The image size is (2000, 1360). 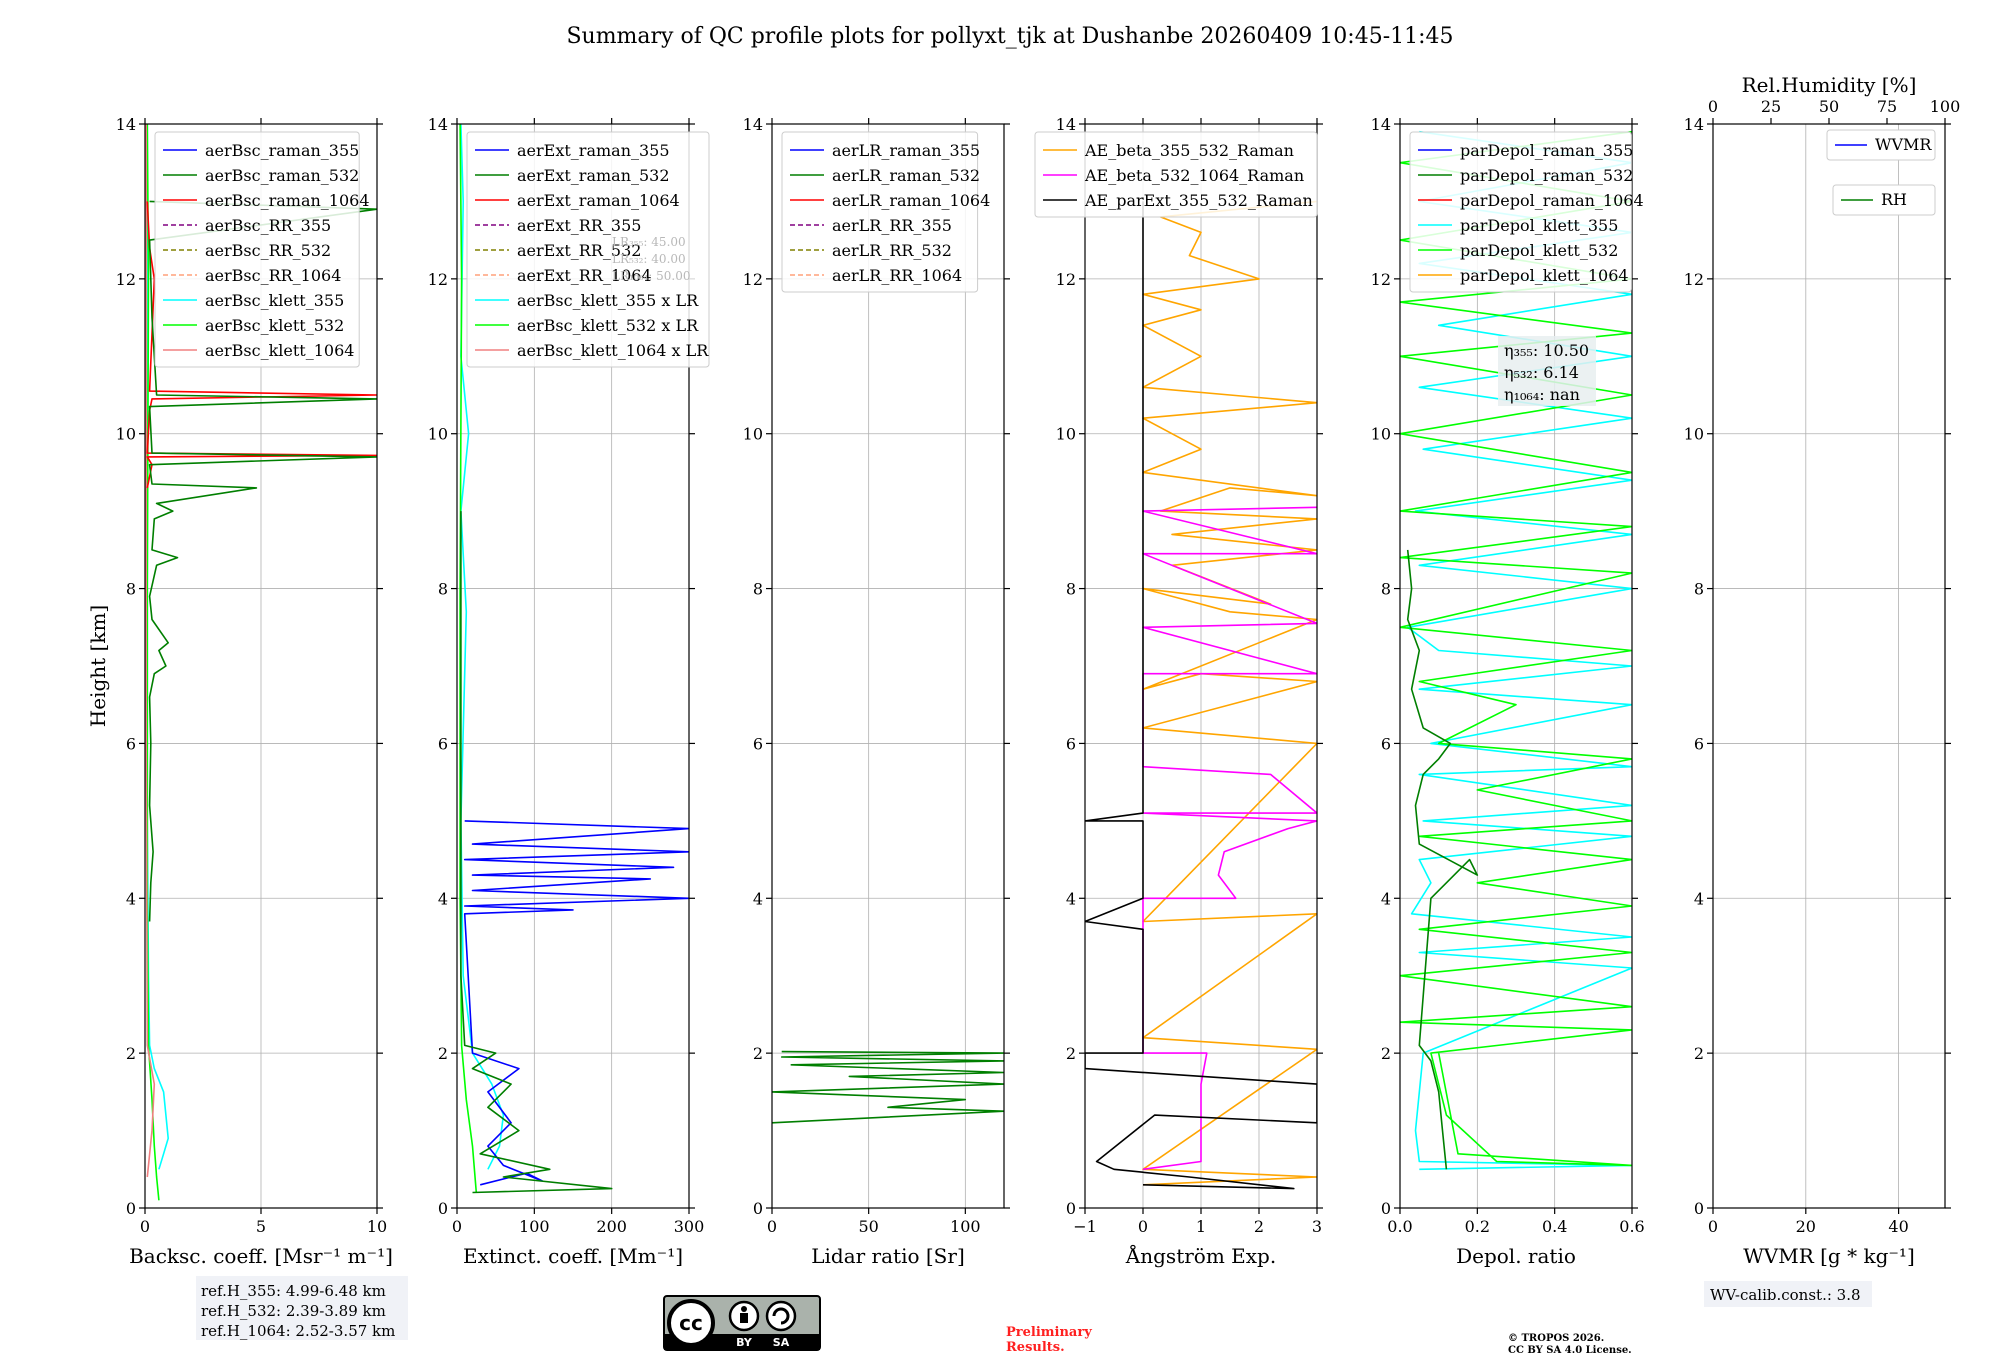 I want to click on legend-label-aerExt_raman_1064: aerExt_raman_1064, so click(x=598, y=200).